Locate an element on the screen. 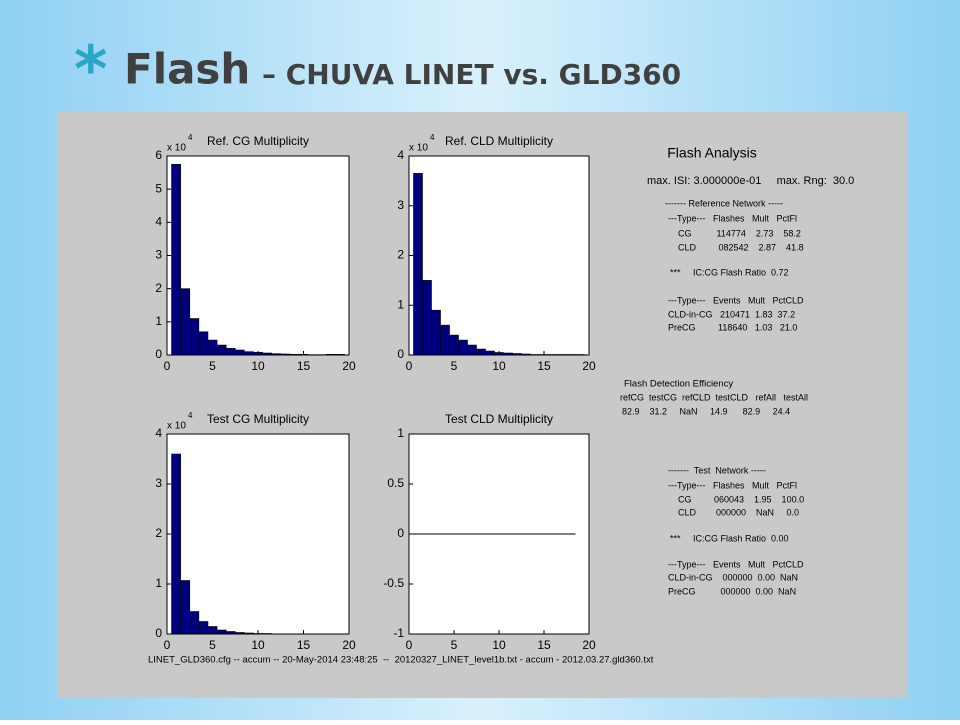  analysis-line: CLD-in-CG 210471 1.83 37.2 is located at coordinates (731, 314).